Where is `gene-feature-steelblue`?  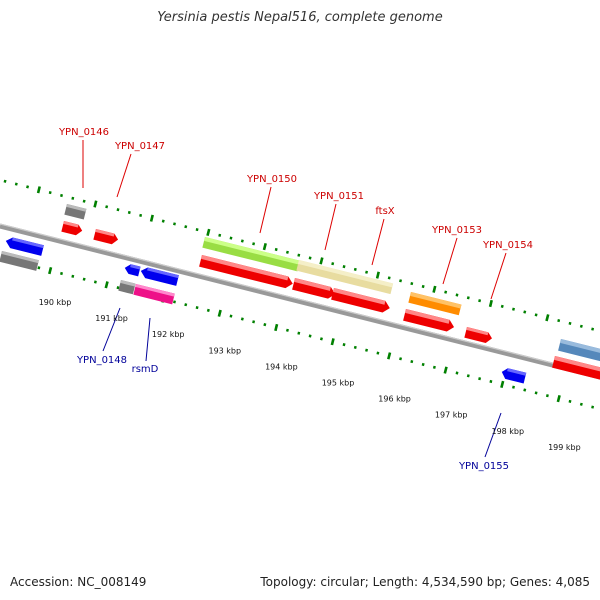
gene-feature-steelblue is located at coordinates (579, 351).